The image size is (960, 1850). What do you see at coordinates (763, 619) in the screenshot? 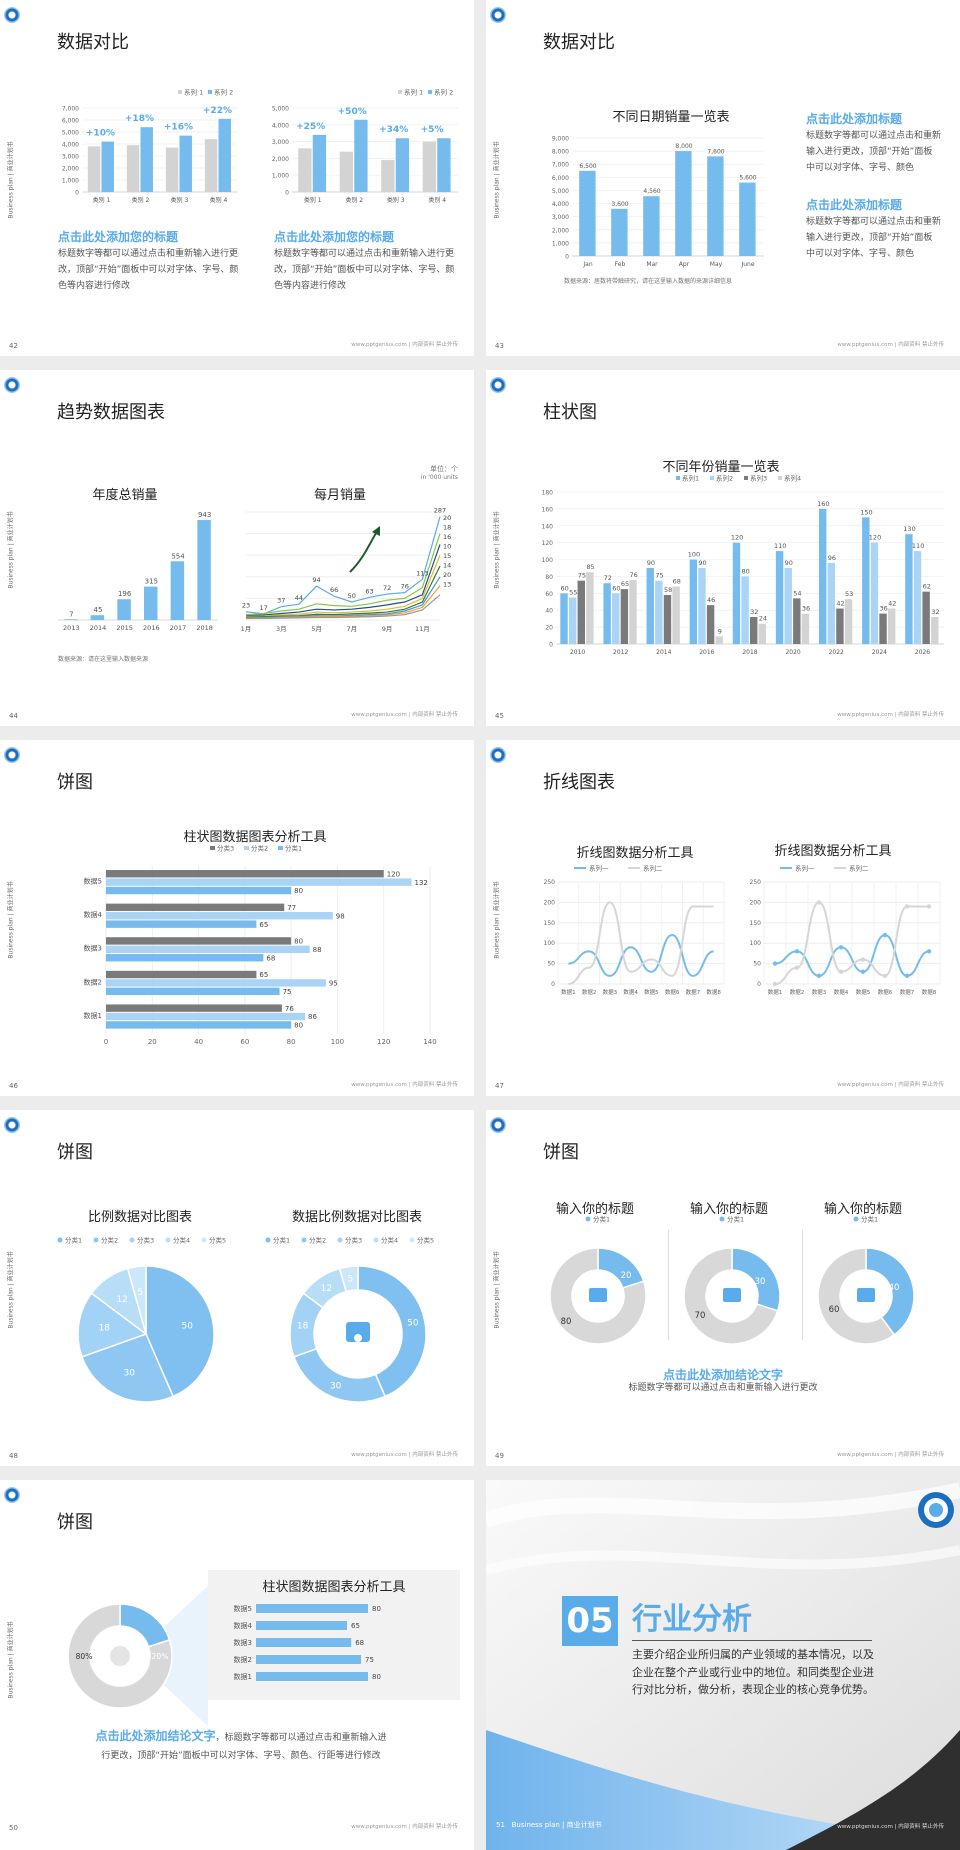
I see `data-label: 24` at bounding box center [763, 619].